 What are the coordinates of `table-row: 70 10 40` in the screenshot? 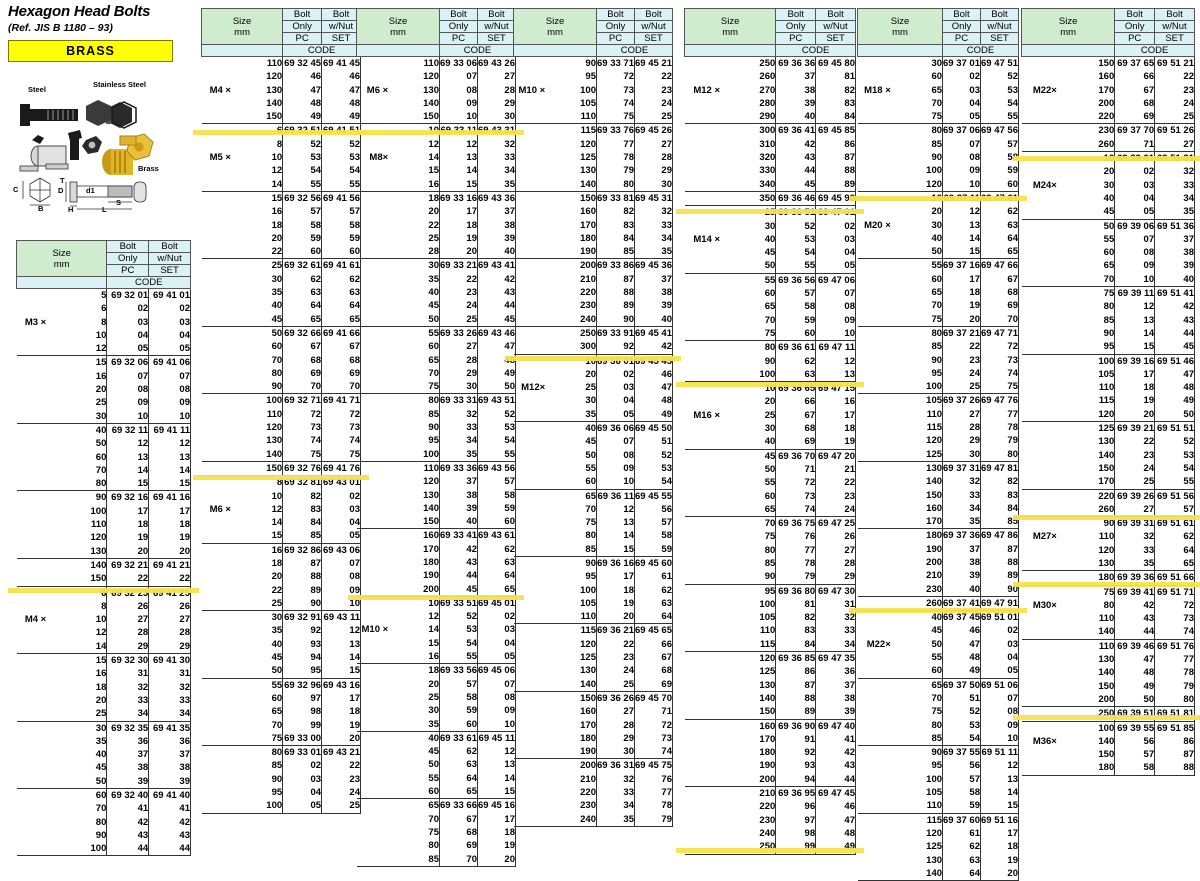 It's located at (1108, 280).